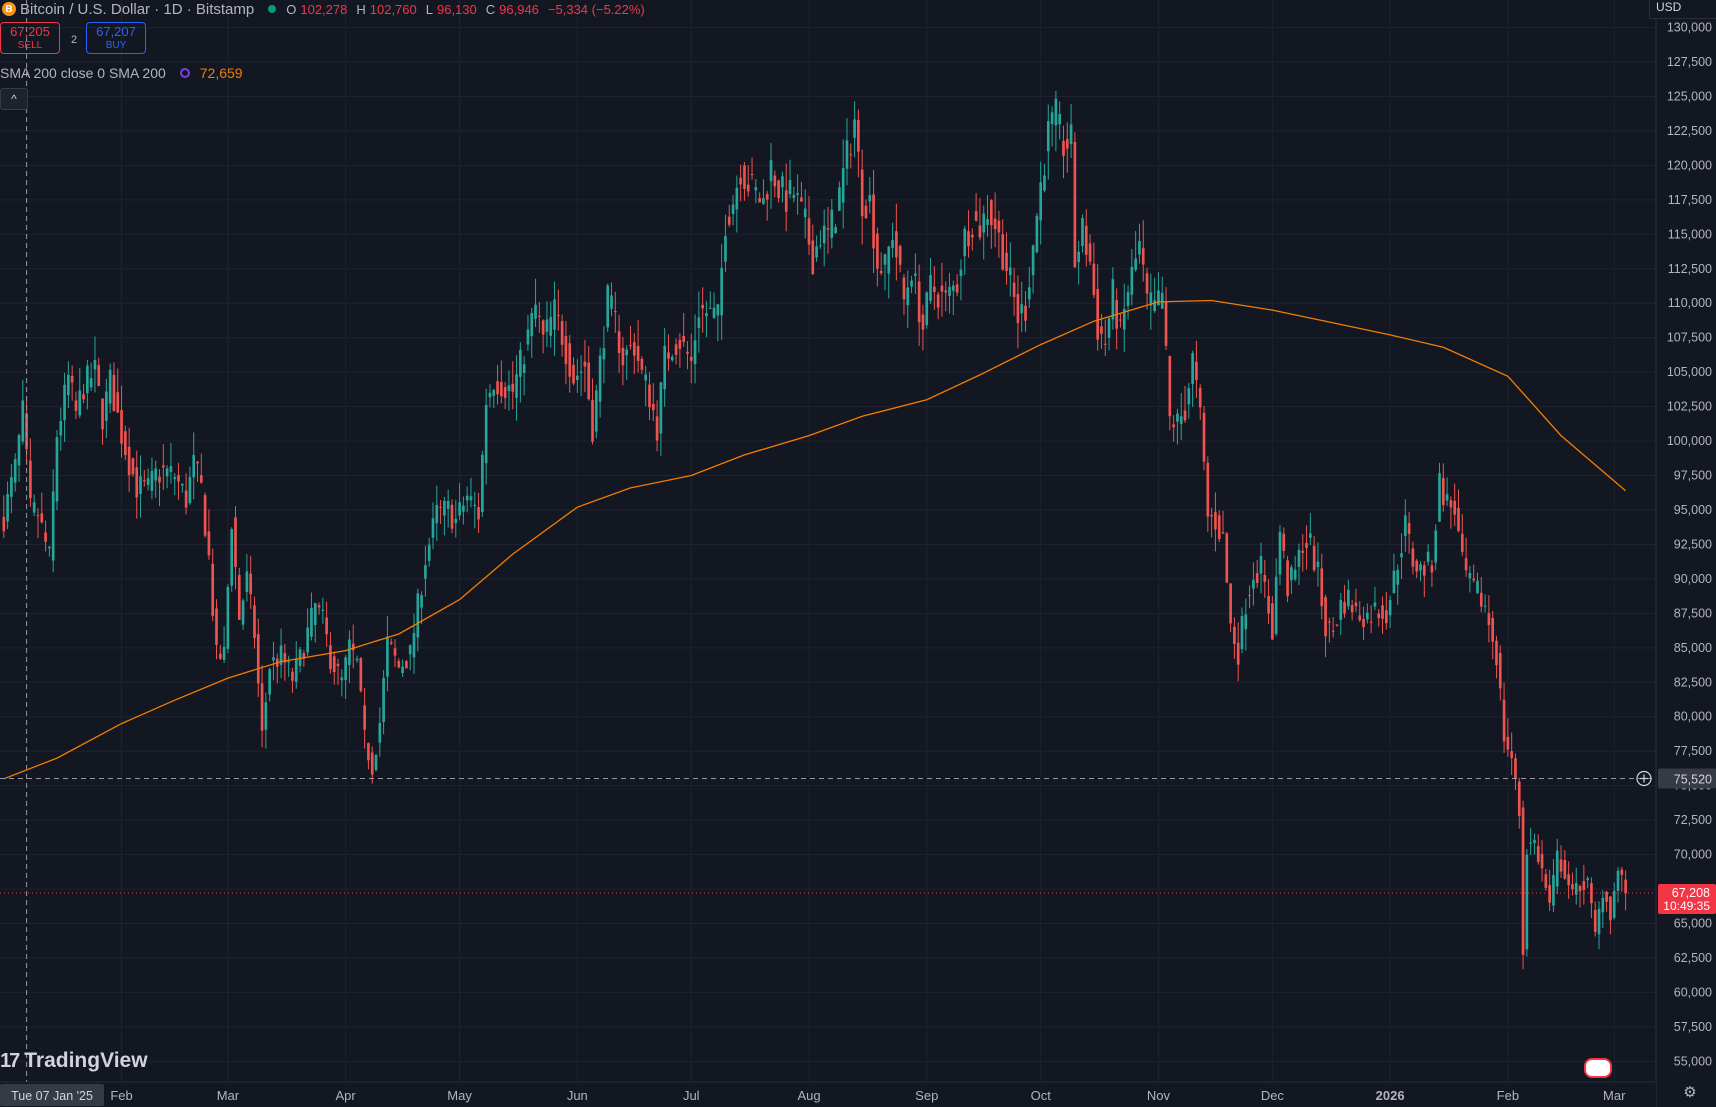  I want to click on symbol-title: Bitcoin / U.S. Dollar · 1D · Bitstamp, so click(137, 9).